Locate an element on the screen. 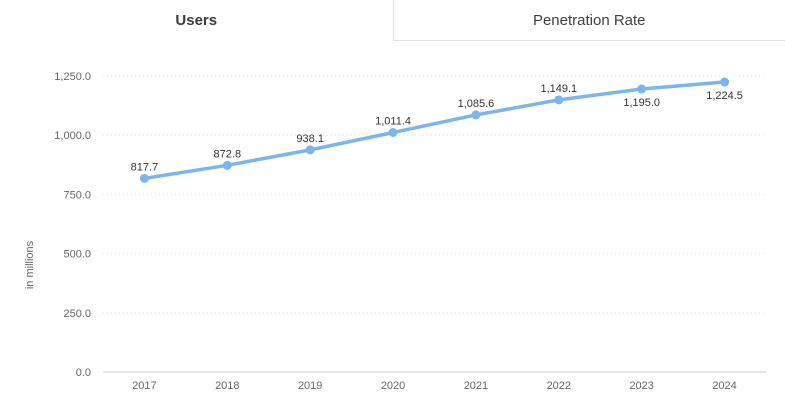 The image size is (785, 403). data-label-2021: 1,085.6 is located at coordinates (476, 104).